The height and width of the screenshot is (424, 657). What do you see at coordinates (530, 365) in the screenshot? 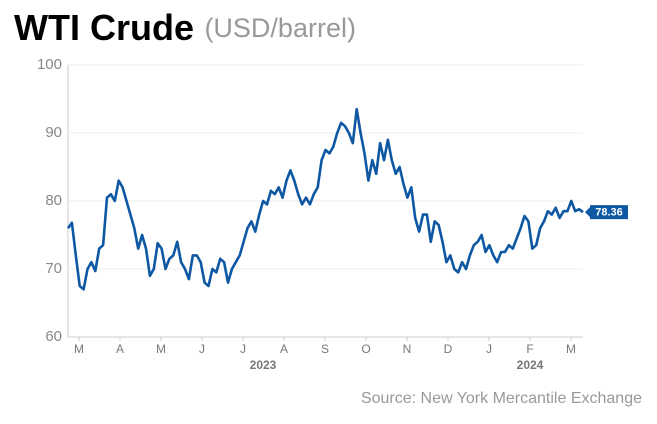
I see `year-label: 2024` at bounding box center [530, 365].